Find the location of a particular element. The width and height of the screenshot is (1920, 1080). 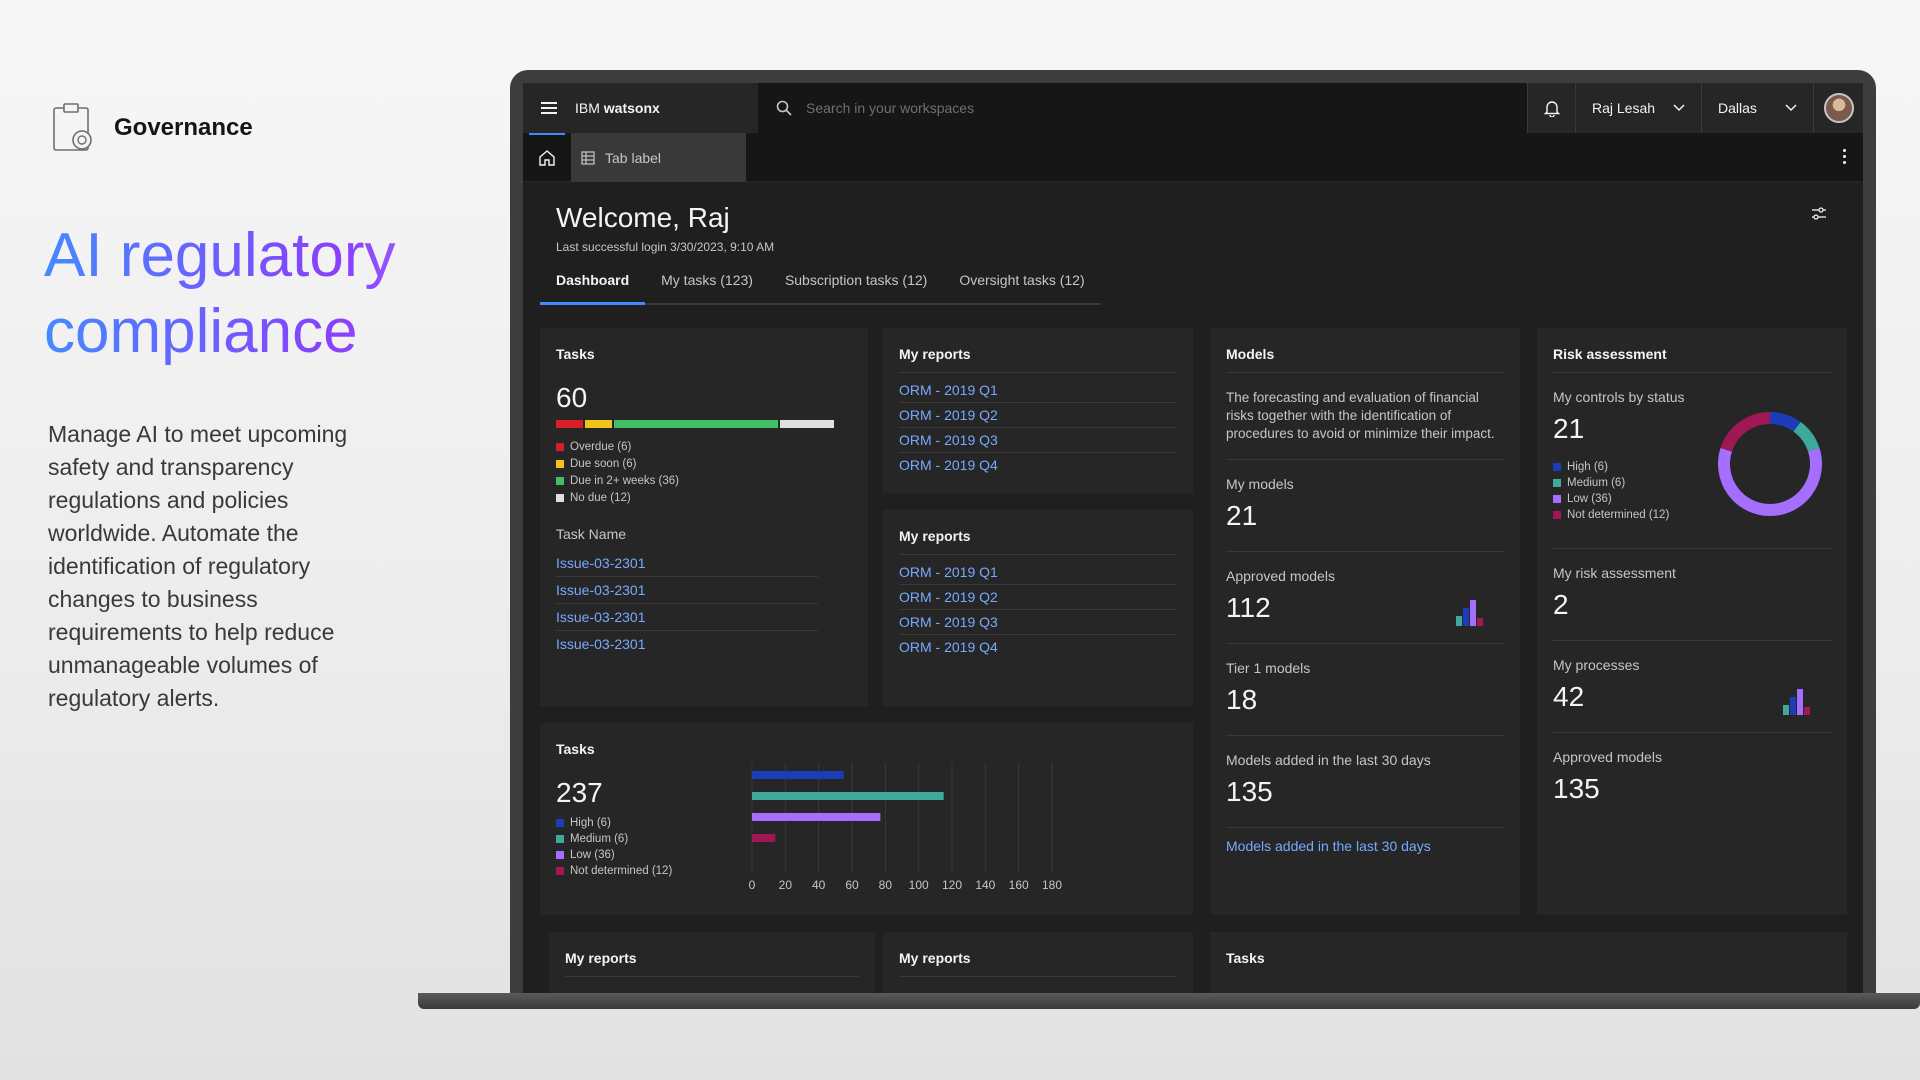

tab-subscription-tasks: Subscription tasks (12) is located at coordinates (856, 288).